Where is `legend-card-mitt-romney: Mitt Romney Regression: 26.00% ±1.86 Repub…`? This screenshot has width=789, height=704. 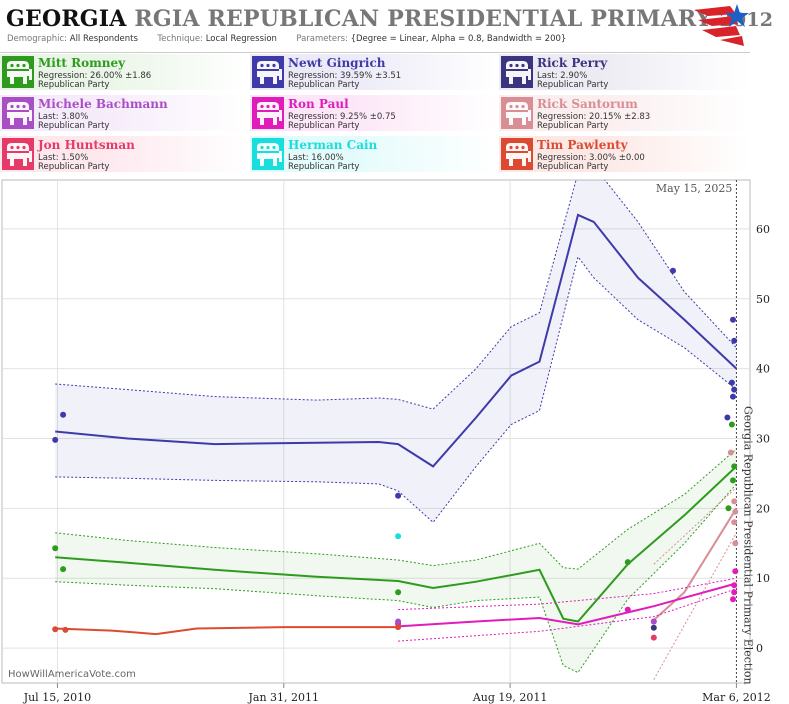 legend-card-mitt-romney: Mitt Romney Regression: 26.00% ±1.86 Repub… is located at coordinates (124, 72).